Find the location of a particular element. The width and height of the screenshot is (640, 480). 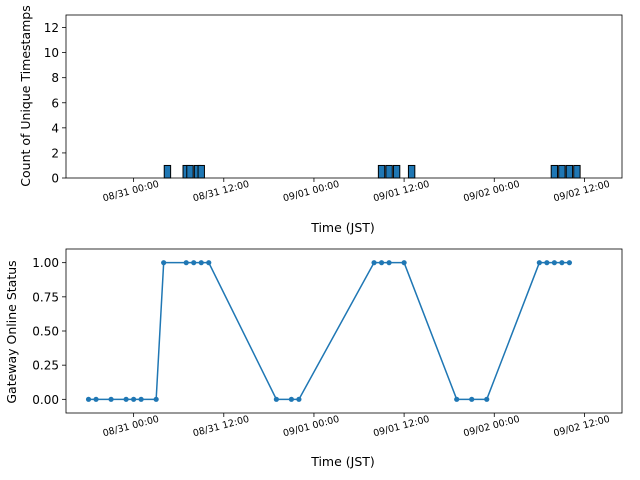

bottom-x-axis-label: Time (JST) is located at coordinates (342, 461).